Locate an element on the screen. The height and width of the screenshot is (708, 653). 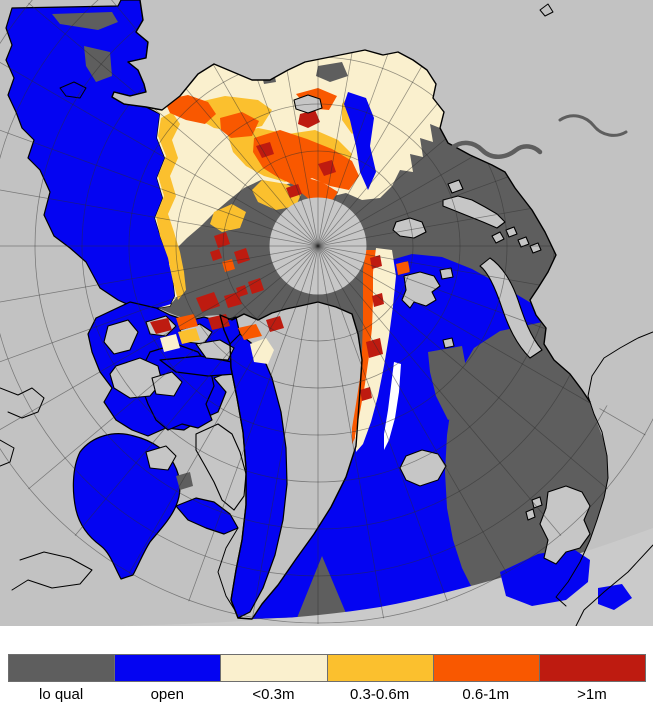
svalbard is located at coordinates (421, 290).